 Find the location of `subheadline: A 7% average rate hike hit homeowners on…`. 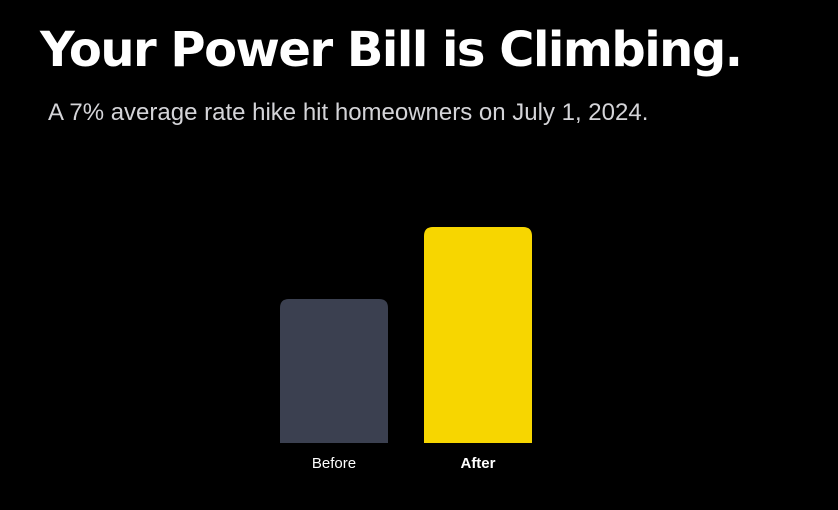

subheadline: A 7% average rate hike hit homeowners on… is located at coordinates (348, 112).